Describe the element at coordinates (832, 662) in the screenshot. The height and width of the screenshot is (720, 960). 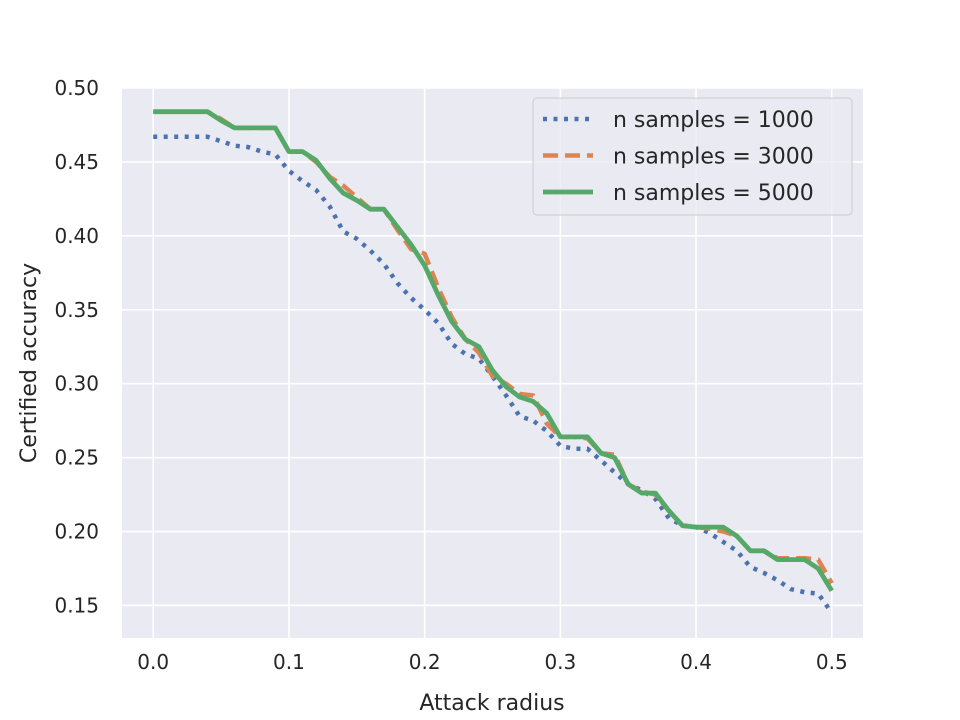
I see `x-tick-label: 0.5` at that location.